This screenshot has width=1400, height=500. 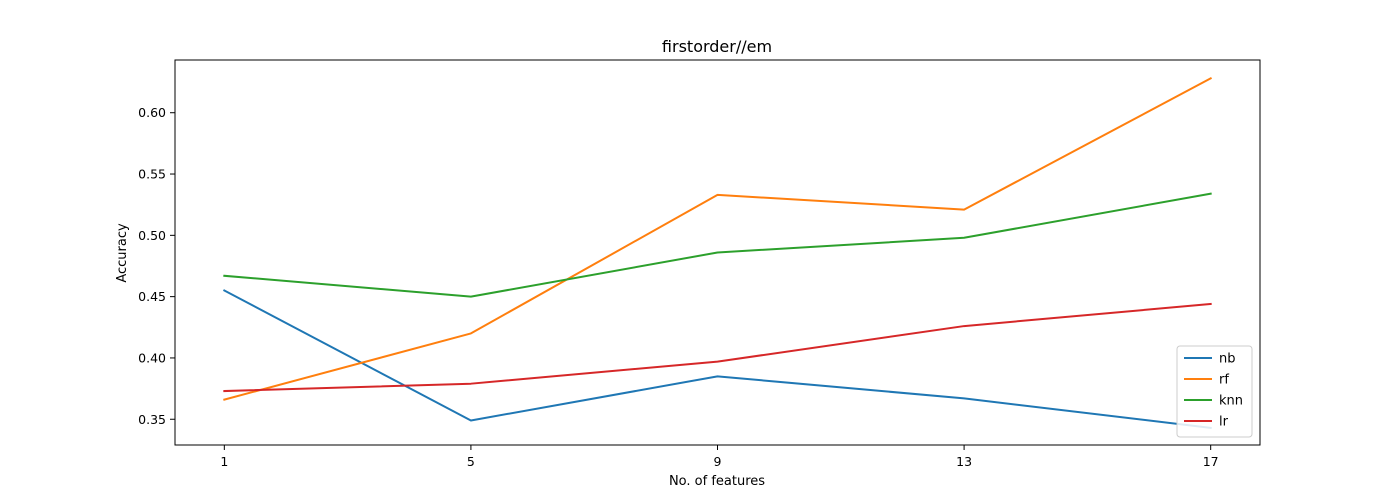 What do you see at coordinates (152, 419) in the screenshot?
I see `y-tick-label: 0.35` at bounding box center [152, 419].